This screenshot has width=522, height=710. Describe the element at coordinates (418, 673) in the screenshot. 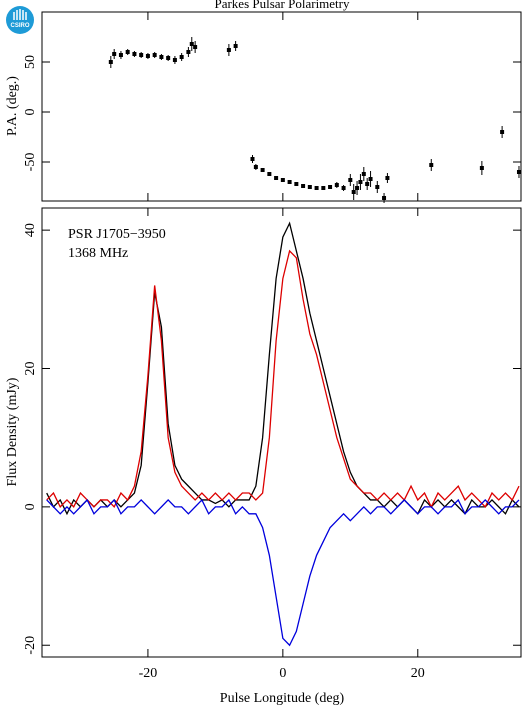

I see `x-tick-label: 20` at that location.